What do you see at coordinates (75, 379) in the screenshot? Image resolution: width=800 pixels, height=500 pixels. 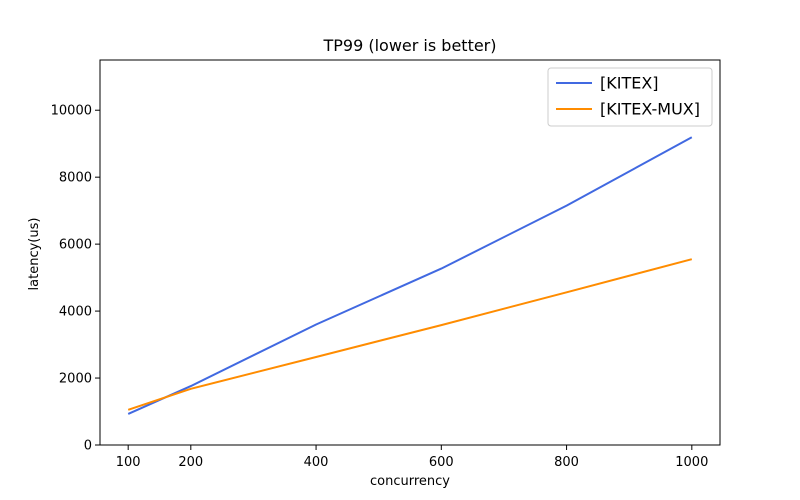 I see `y-tick-label: 2000` at bounding box center [75, 379].